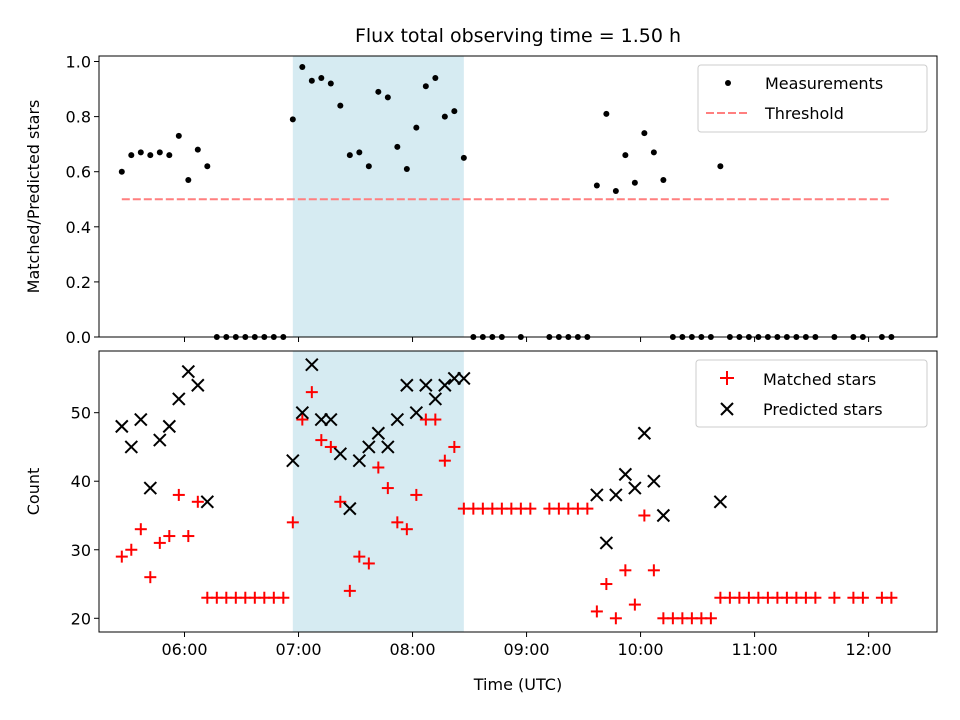  What do you see at coordinates (641, 649) in the screenshot?
I see `x-tick-label: 10:00` at bounding box center [641, 649].